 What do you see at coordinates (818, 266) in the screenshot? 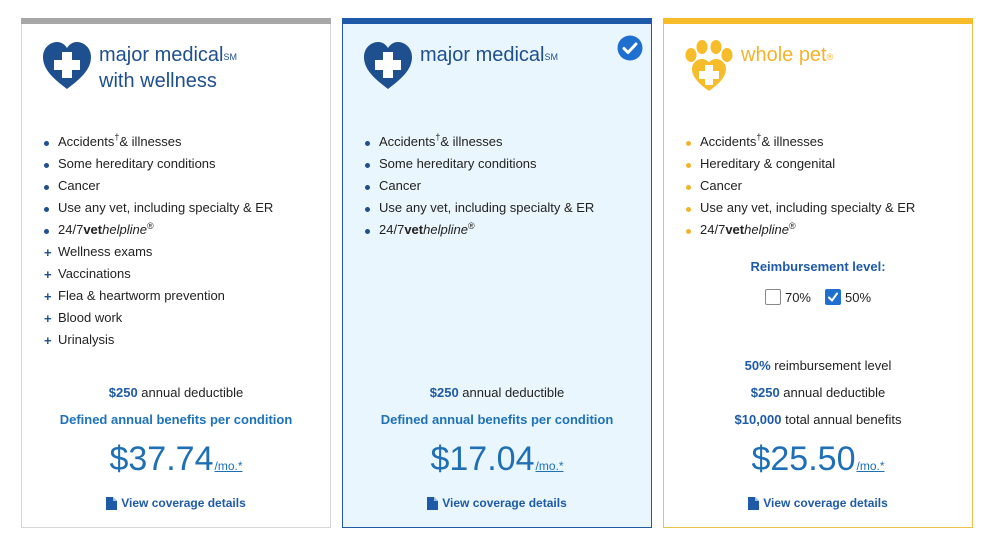
I see `reimbursement-level-label: Reimbursement level:` at bounding box center [818, 266].